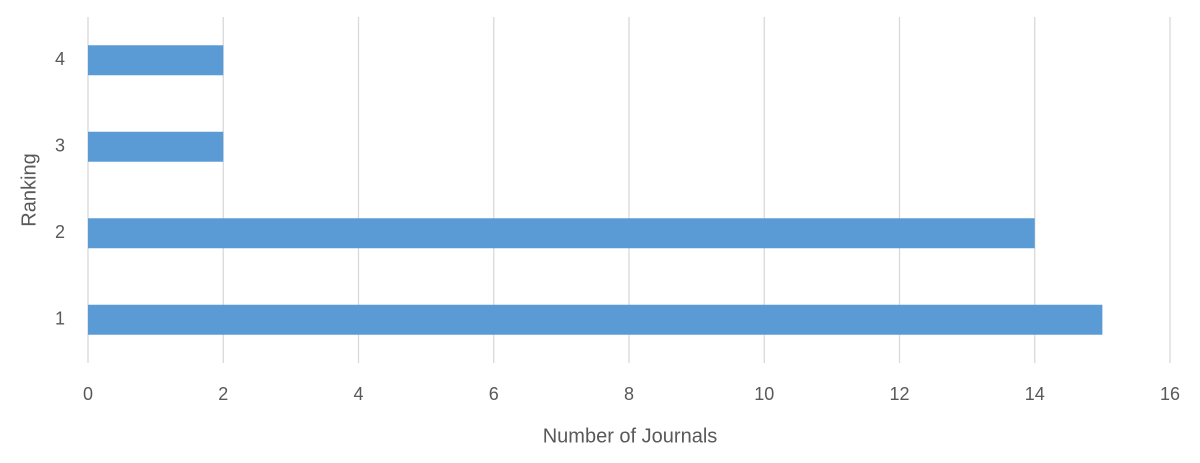 The height and width of the screenshot is (463, 1200). What do you see at coordinates (494, 394) in the screenshot?
I see `x-tick-label: 6` at bounding box center [494, 394].